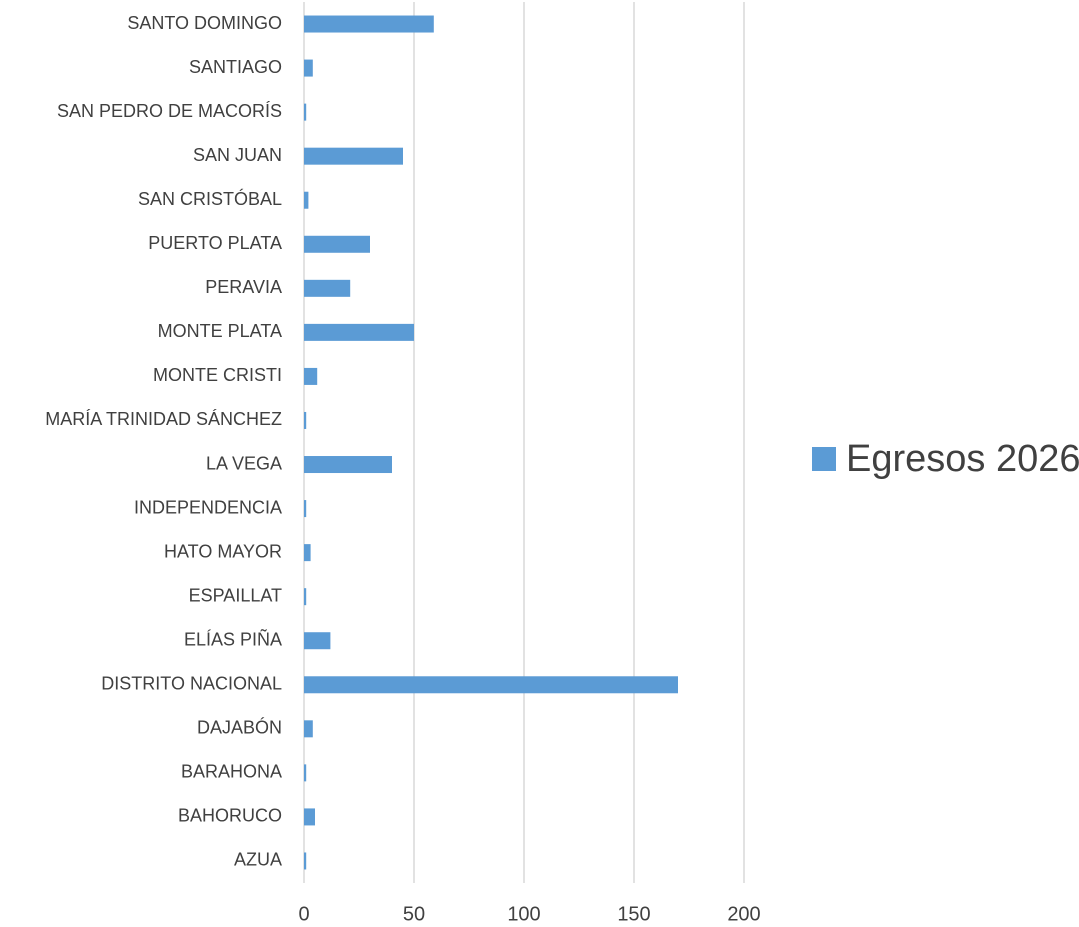 The width and height of the screenshot is (1079, 927). Describe the element at coordinates (231, 772) in the screenshot. I see `y-tick-label: BARAHONA` at that location.